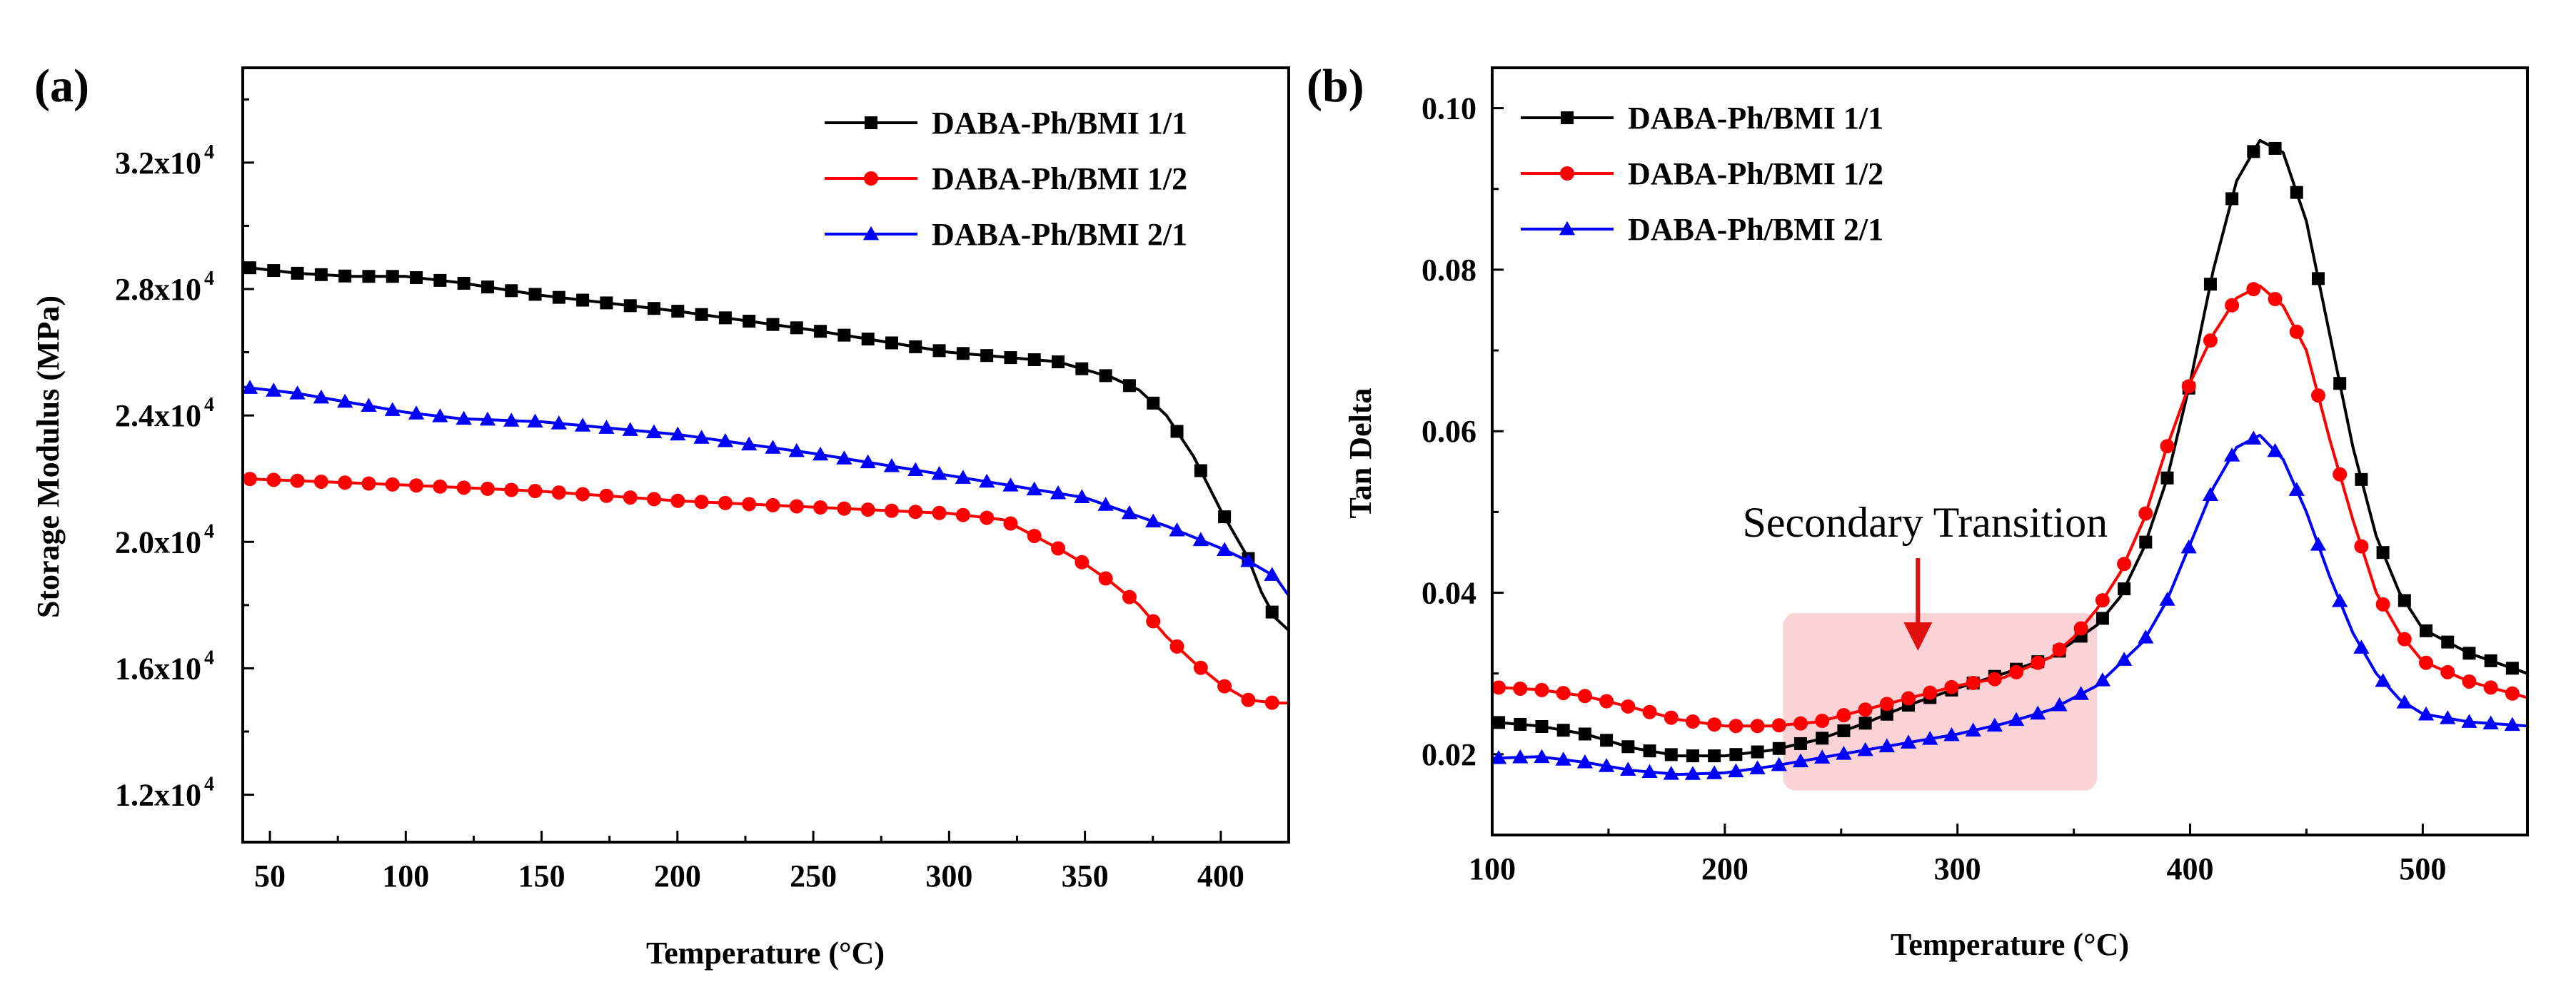 The image size is (2576, 1002). Describe the element at coordinates (1957, 869) in the screenshot. I see `b-x-tick-label: 300` at that location.